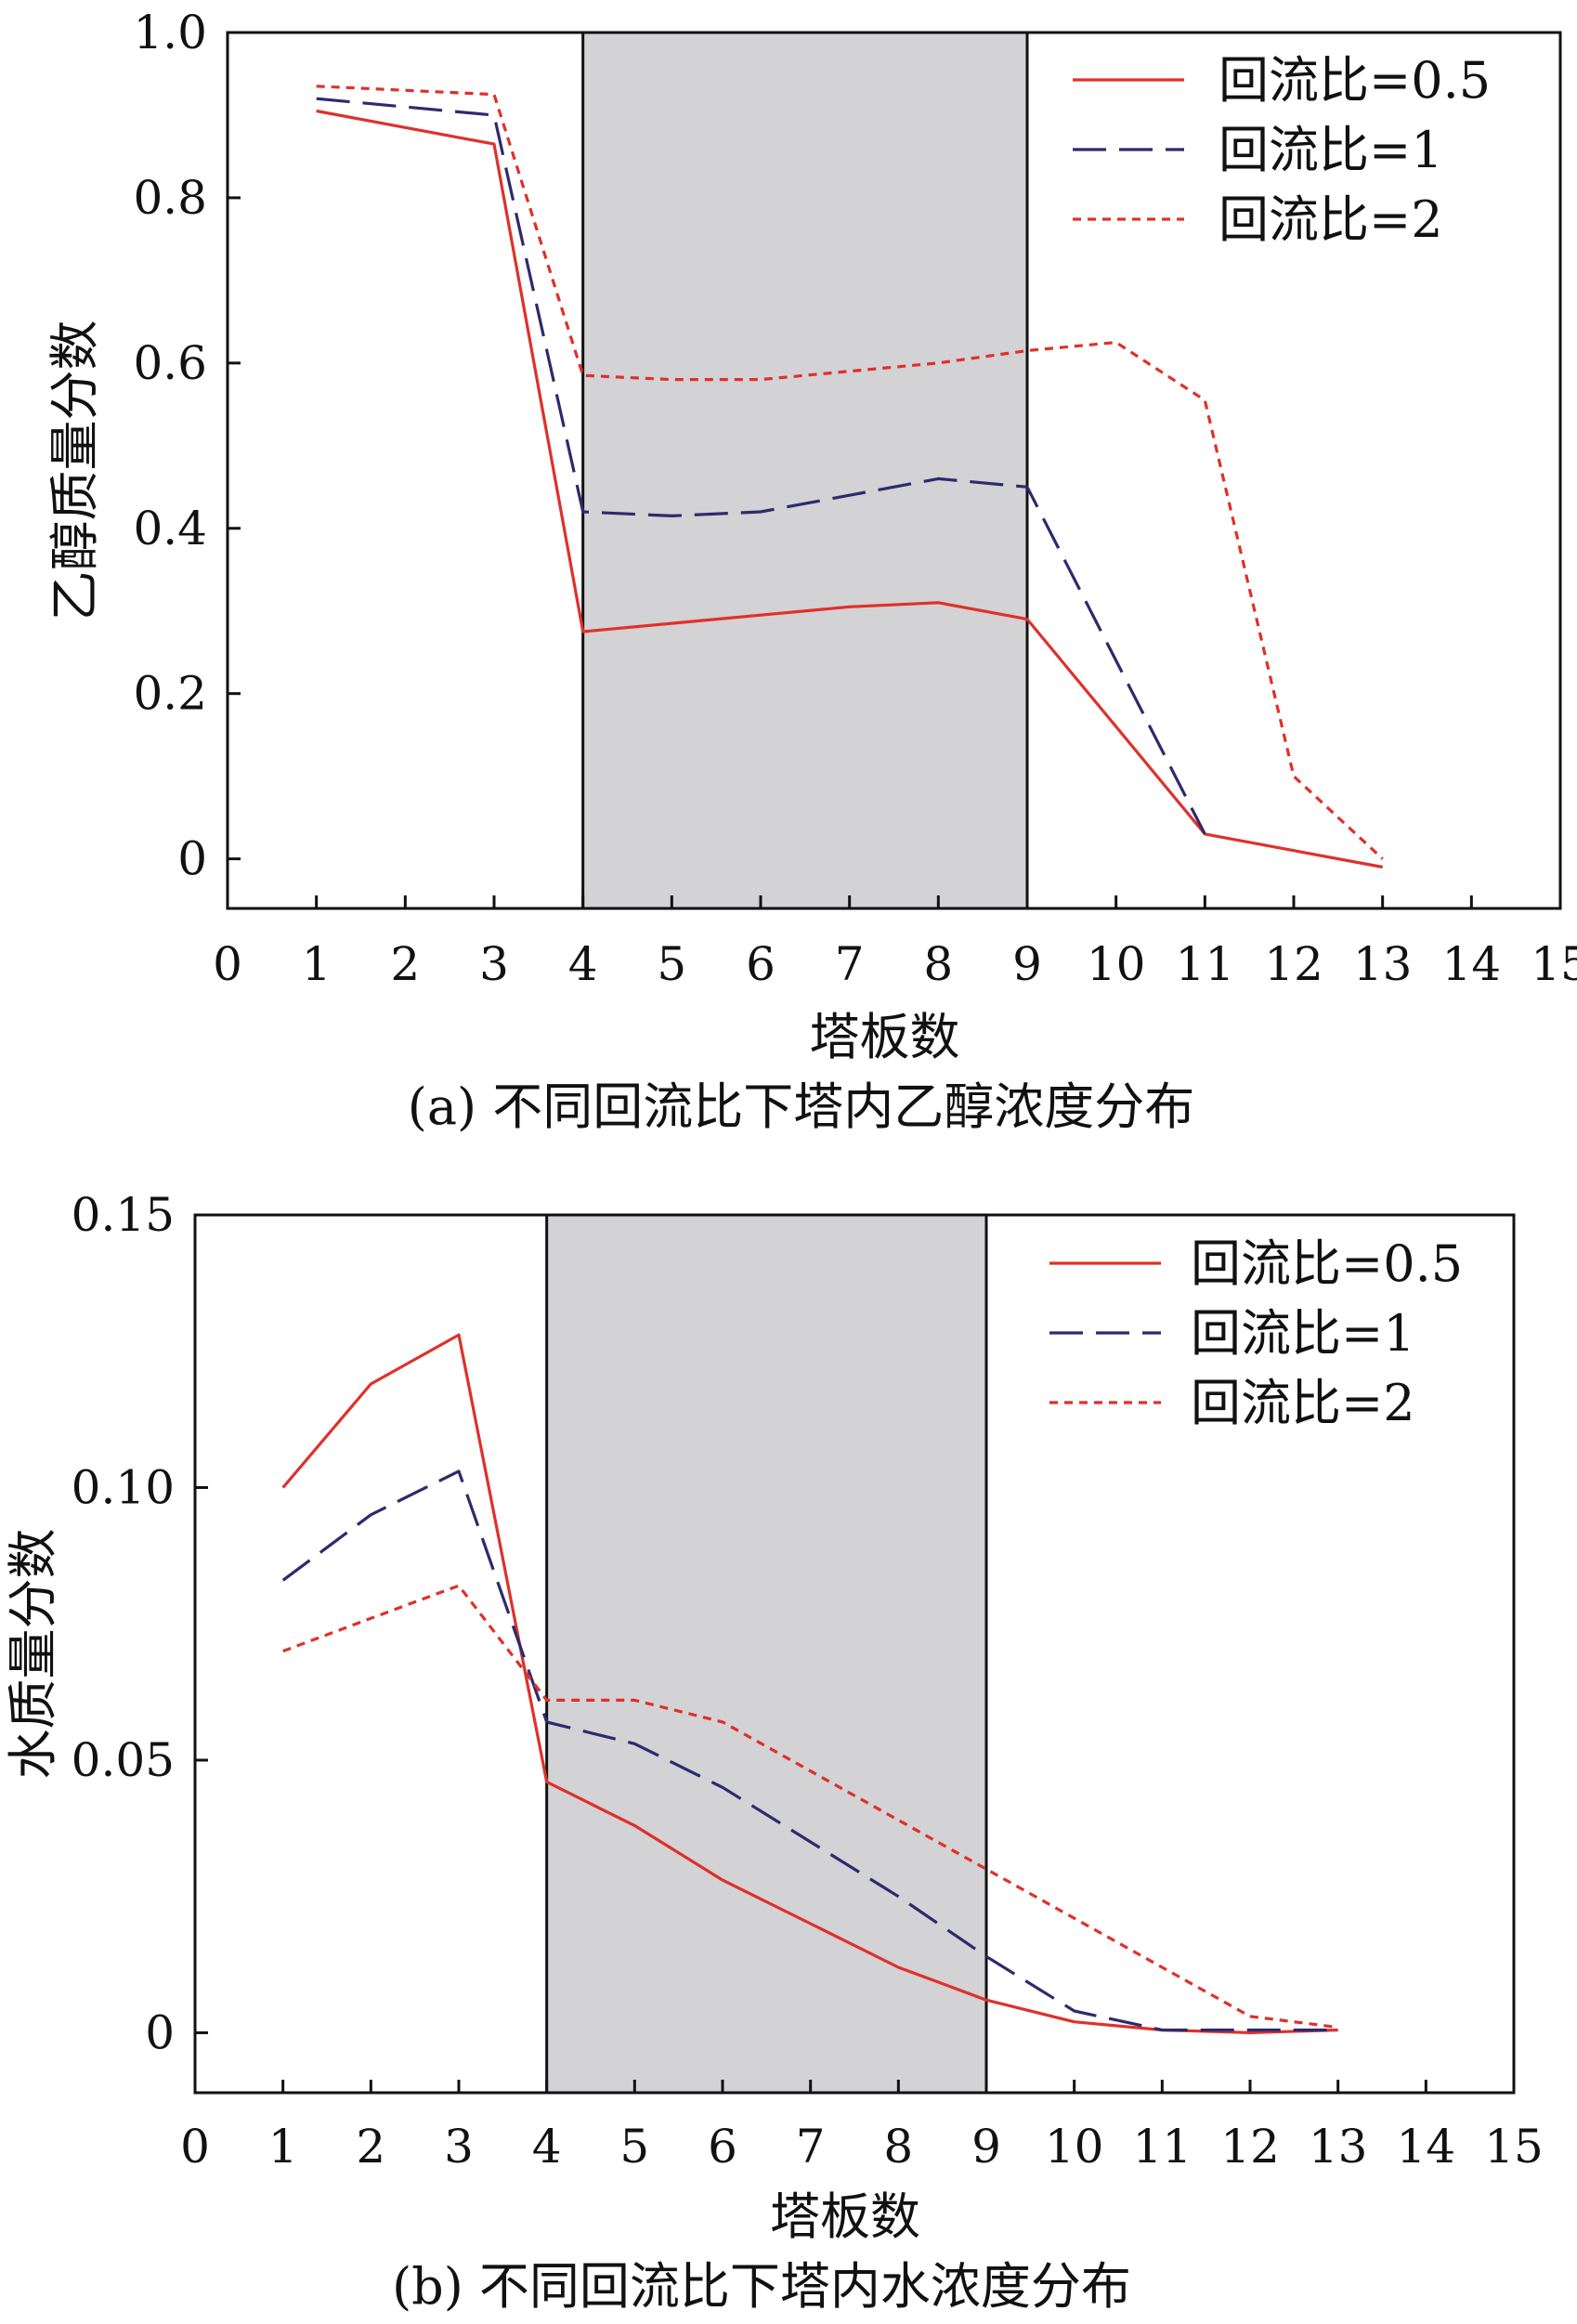 This screenshot has width=1577, height=2324. Describe the element at coordinates (170, 528) in the screenshot. I see `y-tick-label: 0.4` at that location.